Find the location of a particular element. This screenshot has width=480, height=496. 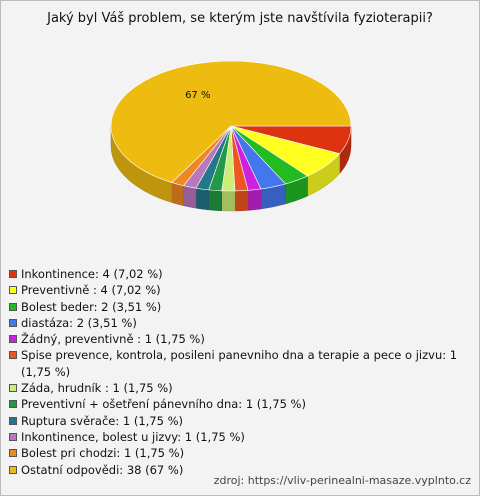

legend-item: Inkontinence, bolest u jizvy: 1 (1,75 %) is located at coordinates (241, 437).